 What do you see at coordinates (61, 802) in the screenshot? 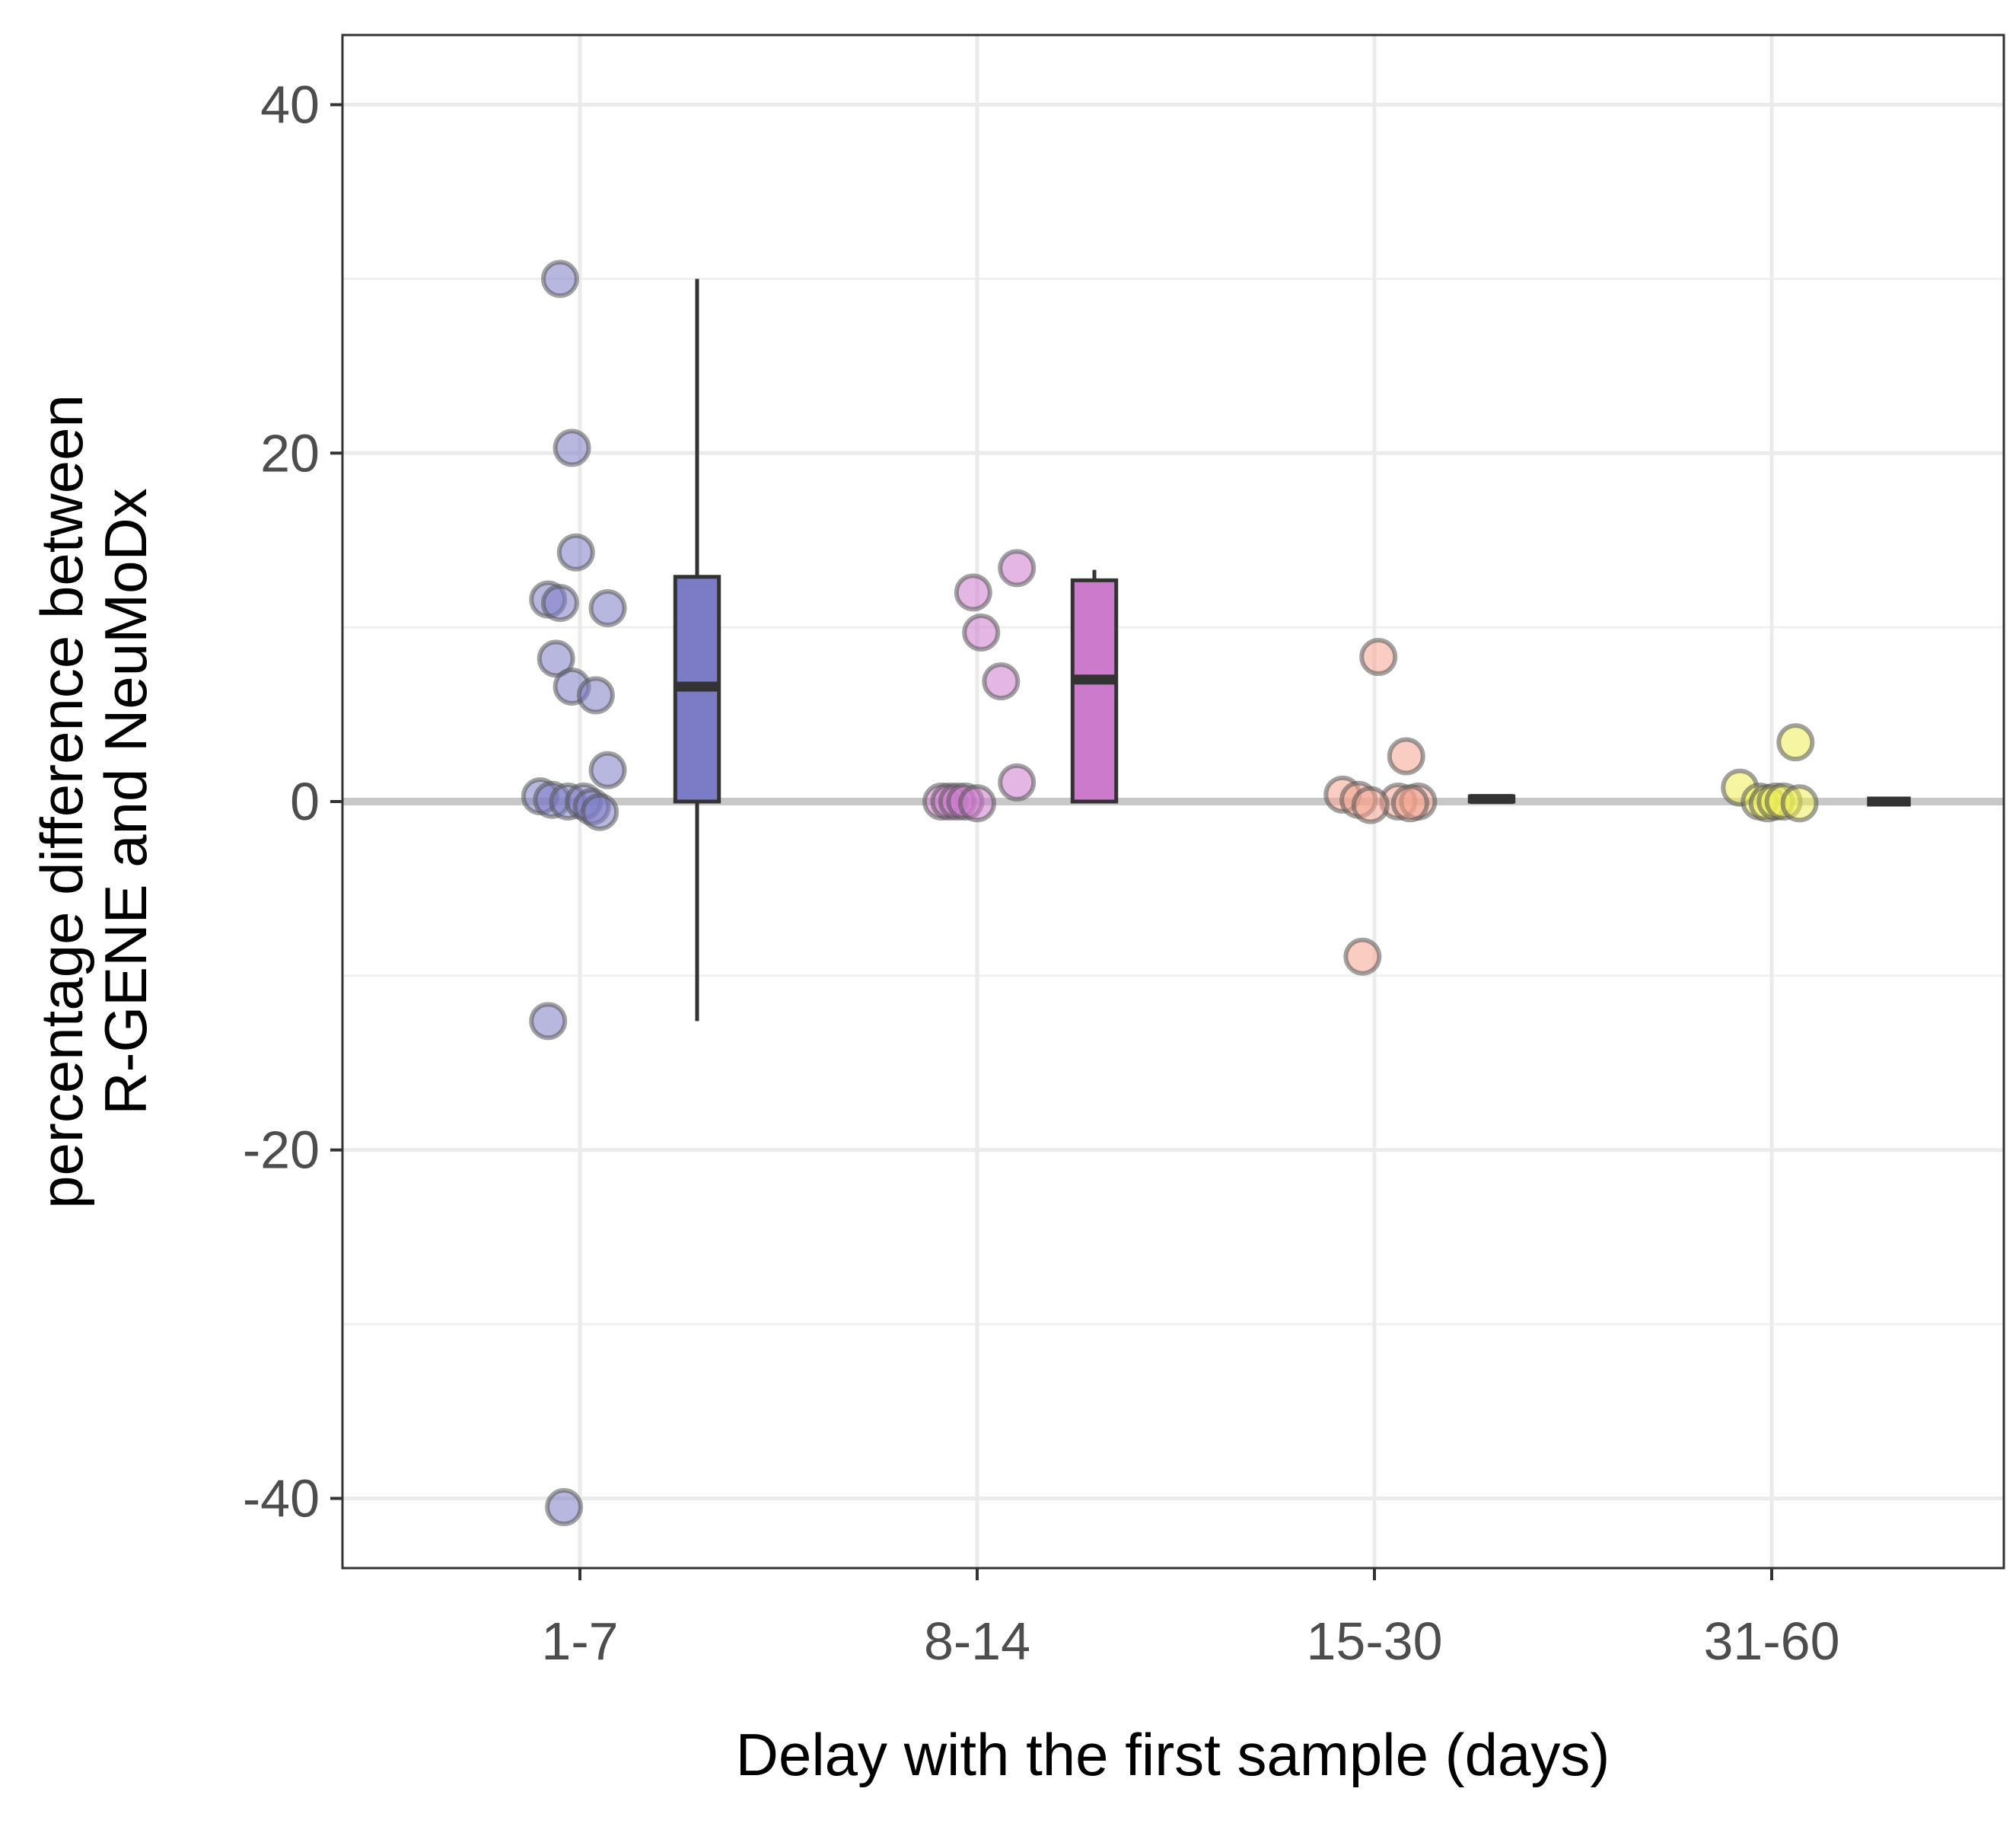
I see `y-axis-title-line-1: percentage difference between` at bounding box center [61, 802].